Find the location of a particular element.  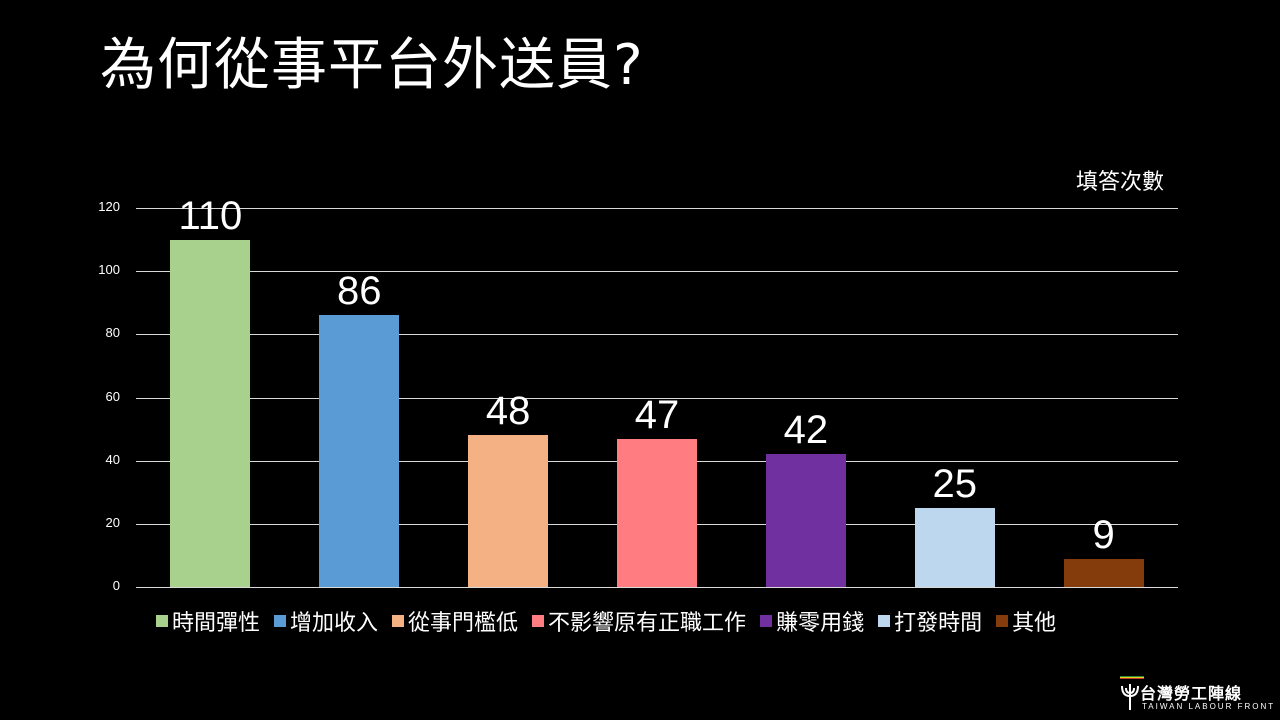

legend-item: 賺零用錢 is located at coordinates (812, 621).